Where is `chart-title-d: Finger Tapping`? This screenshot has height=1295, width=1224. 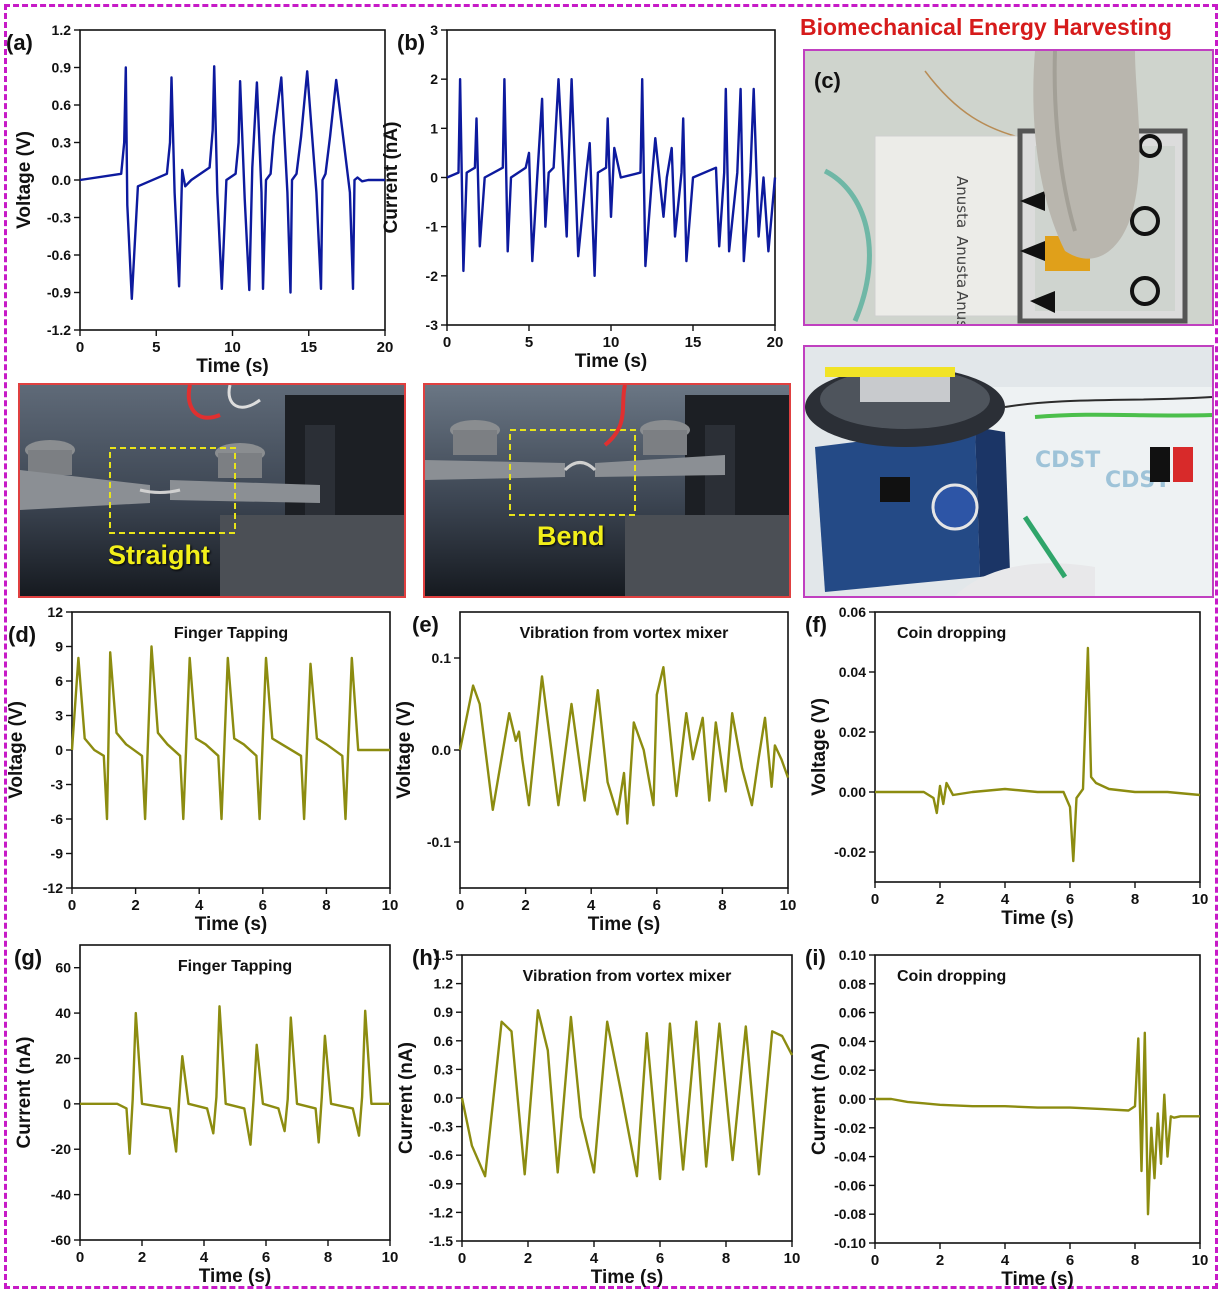
chart-title-d: Finger Tapping is located at coordinates (231, 633).